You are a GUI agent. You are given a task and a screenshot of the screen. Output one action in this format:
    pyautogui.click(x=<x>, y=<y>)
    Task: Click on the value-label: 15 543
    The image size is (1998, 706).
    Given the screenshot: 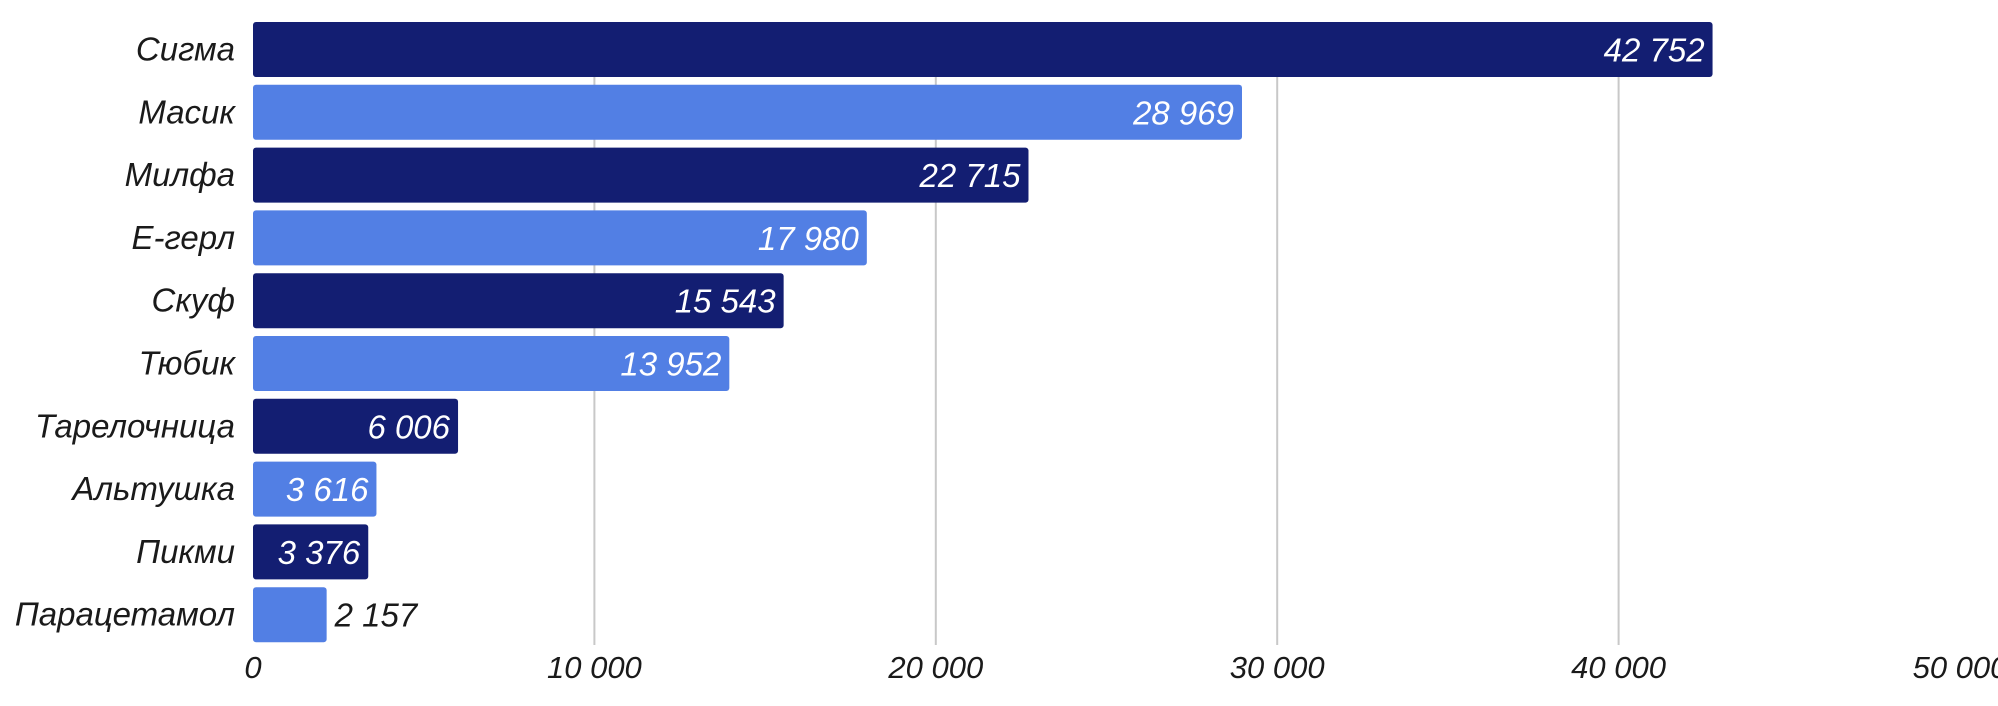 What is the action you would take?
    pyautogui.click(x=726, y=301)
    